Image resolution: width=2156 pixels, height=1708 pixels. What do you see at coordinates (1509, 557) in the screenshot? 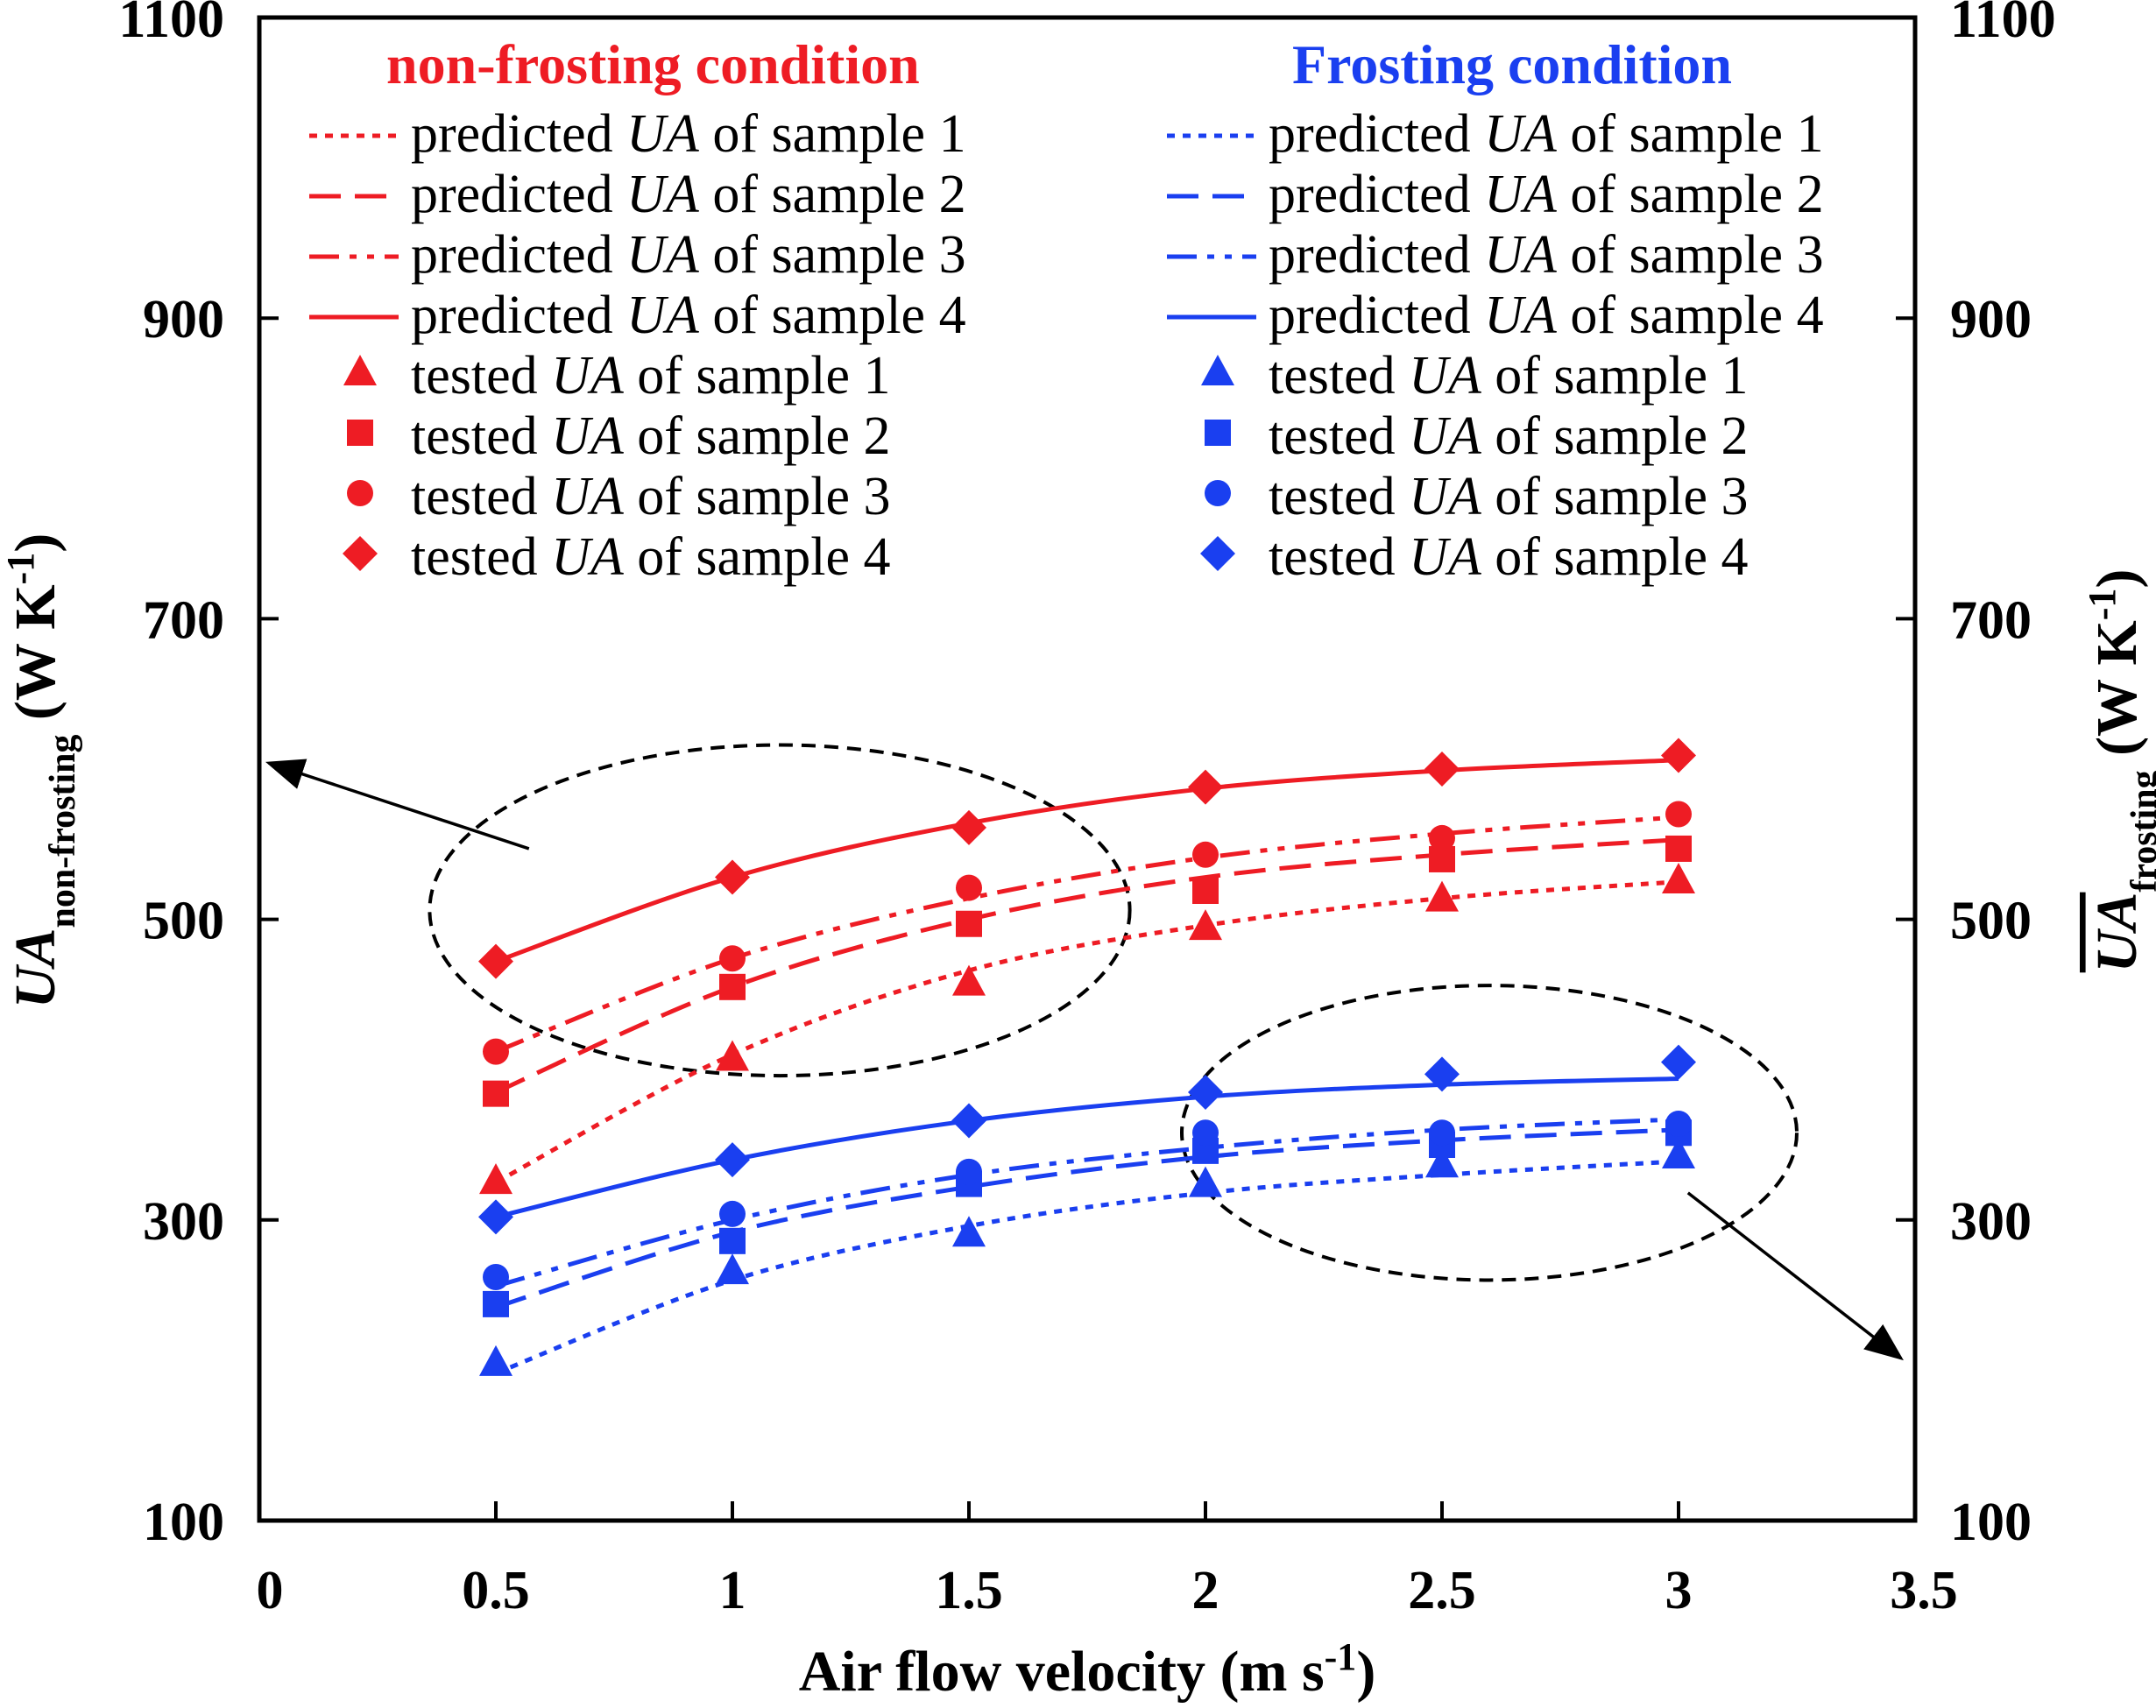
I see `frosting-legend-tested-4: tested UA of sample 4` at bounding box center [1509, 557].